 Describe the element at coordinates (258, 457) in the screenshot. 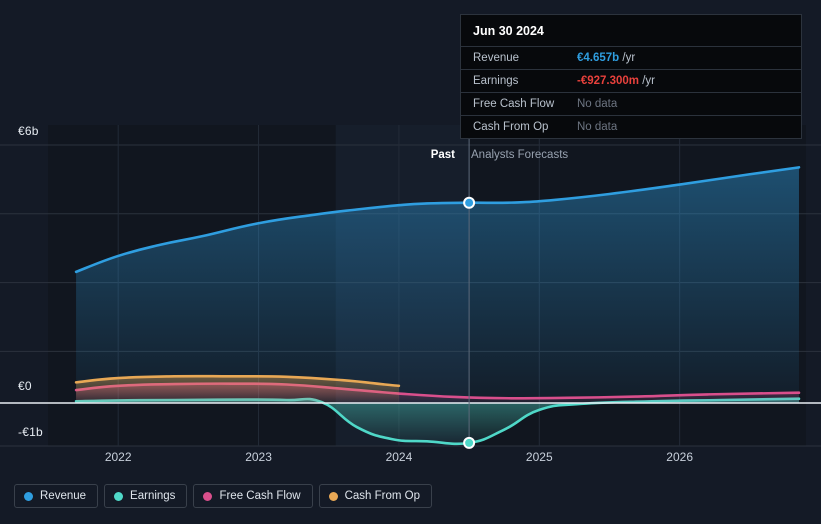

I see `x-axis-label-2023: 2023` at that location.